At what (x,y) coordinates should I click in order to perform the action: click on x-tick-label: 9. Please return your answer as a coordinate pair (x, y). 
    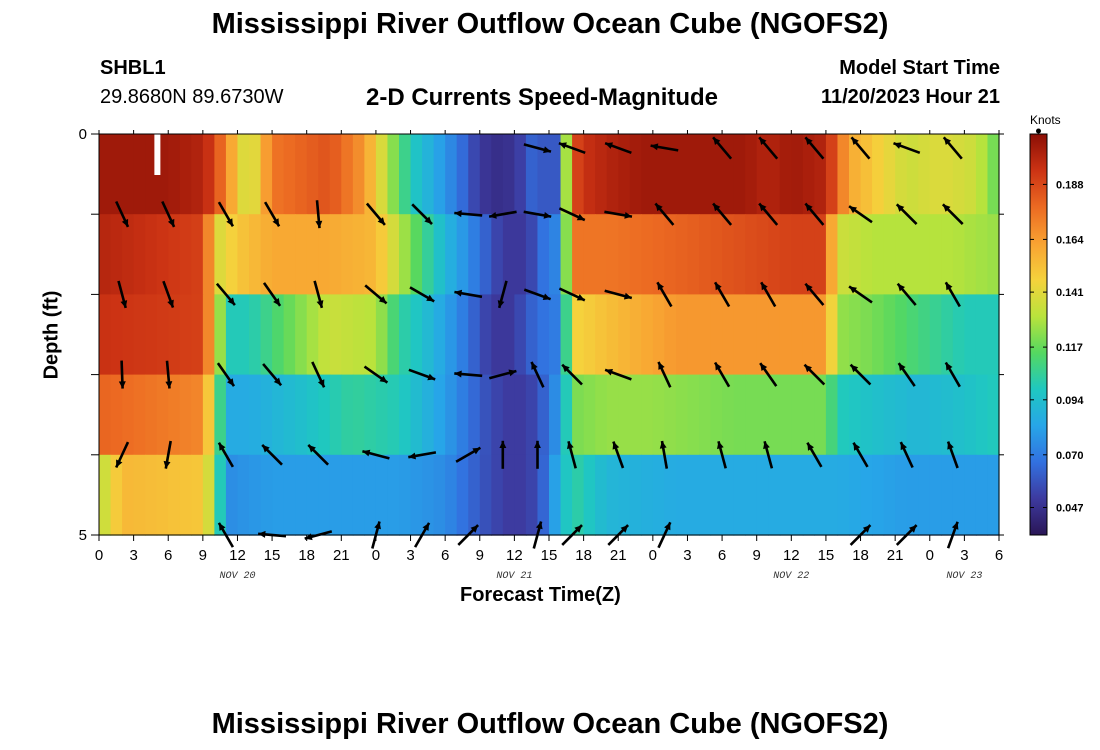
    Looking at the image, I should click on (203, 555).